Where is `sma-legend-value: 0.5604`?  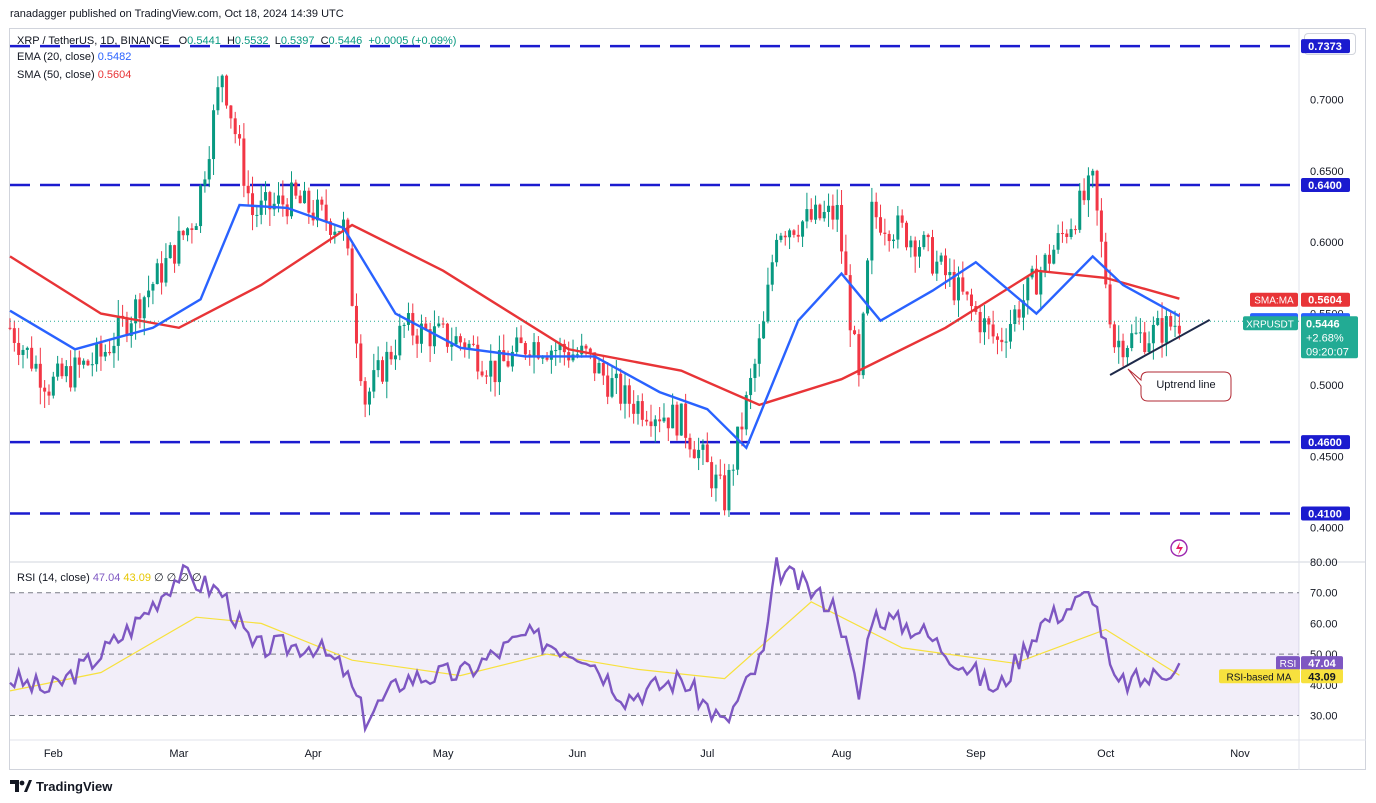 sma-legend-value: 0.5604 is located at coordinates (114, 75).